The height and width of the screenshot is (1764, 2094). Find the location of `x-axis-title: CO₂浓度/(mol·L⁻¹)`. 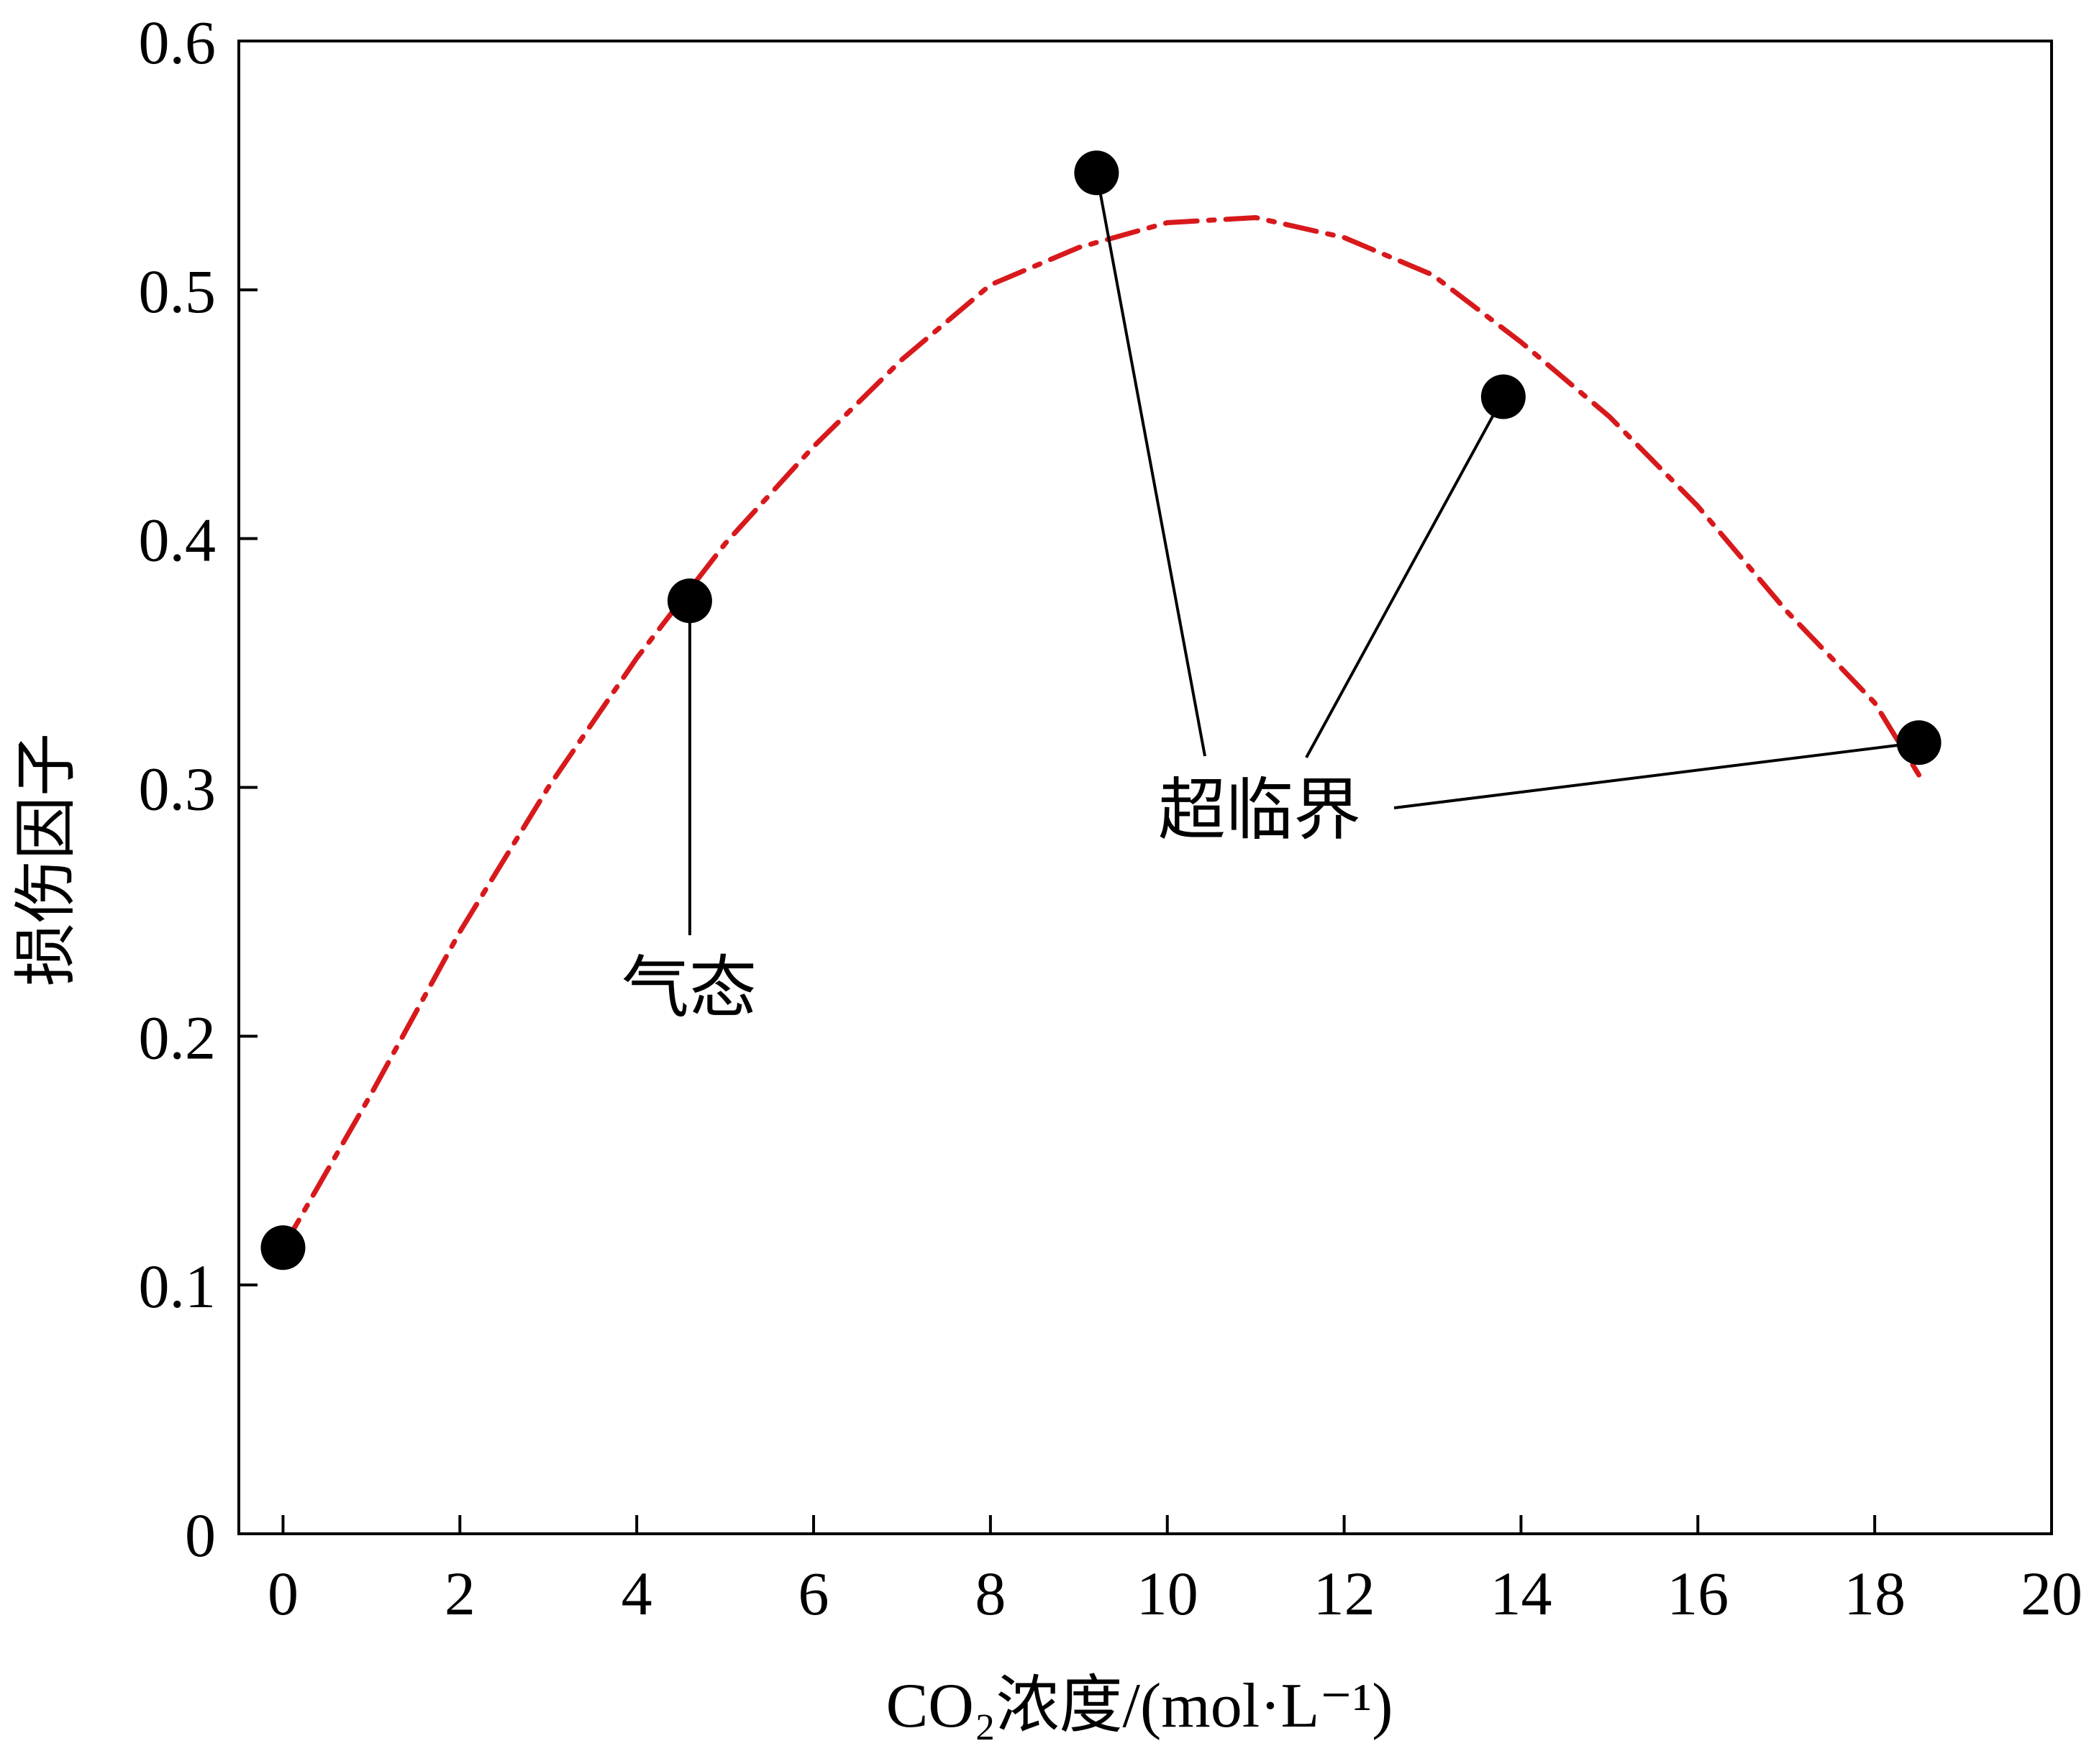

x-axis-title: CO₂浓度/(mol·L⁻¹) is located at coordinates (1140, 1706).